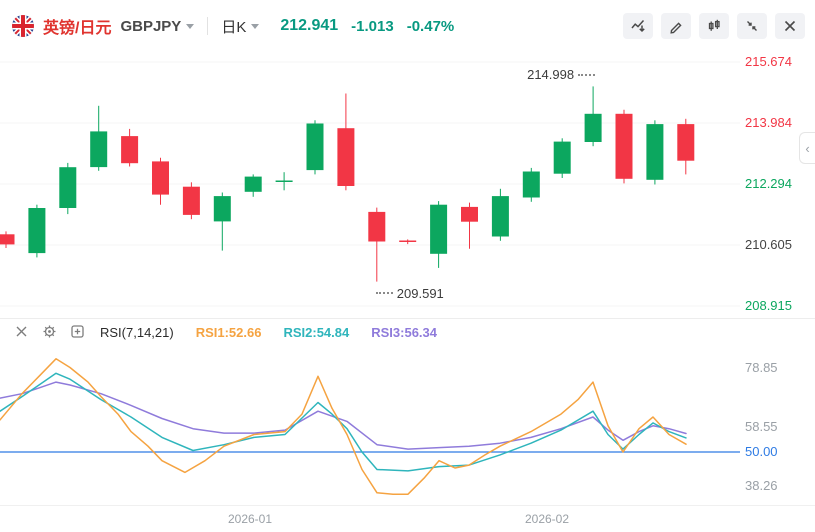 This screenshot has width=815, height=532. Describe the element at coordinates (430, 26) in the screenshot. I see `price-change-pct: -0.47%` at that location.